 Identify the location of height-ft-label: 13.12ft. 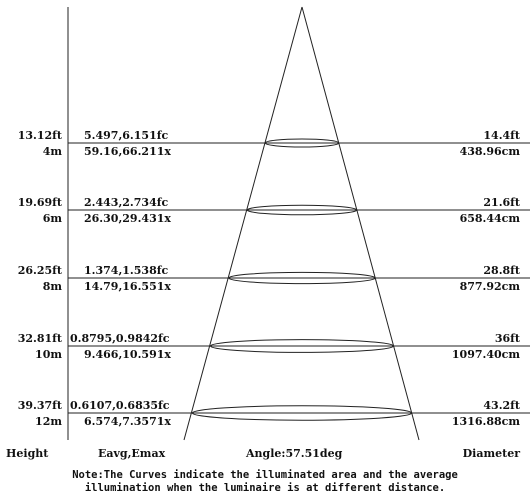
(39, 135).